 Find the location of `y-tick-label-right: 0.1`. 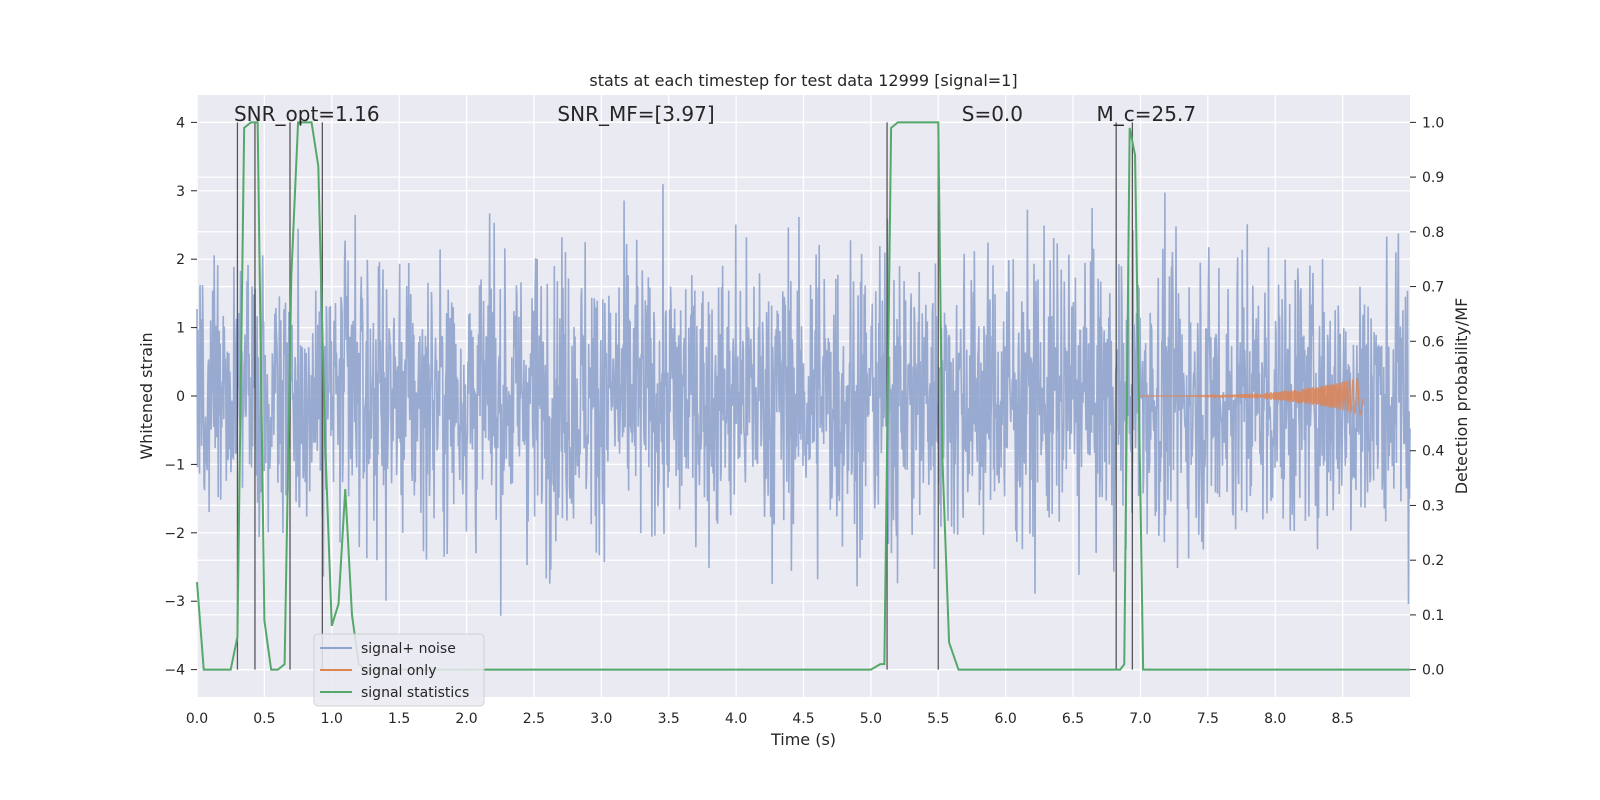

y-tick-label-right: 0.1 is located at coordinates (1433, 616).